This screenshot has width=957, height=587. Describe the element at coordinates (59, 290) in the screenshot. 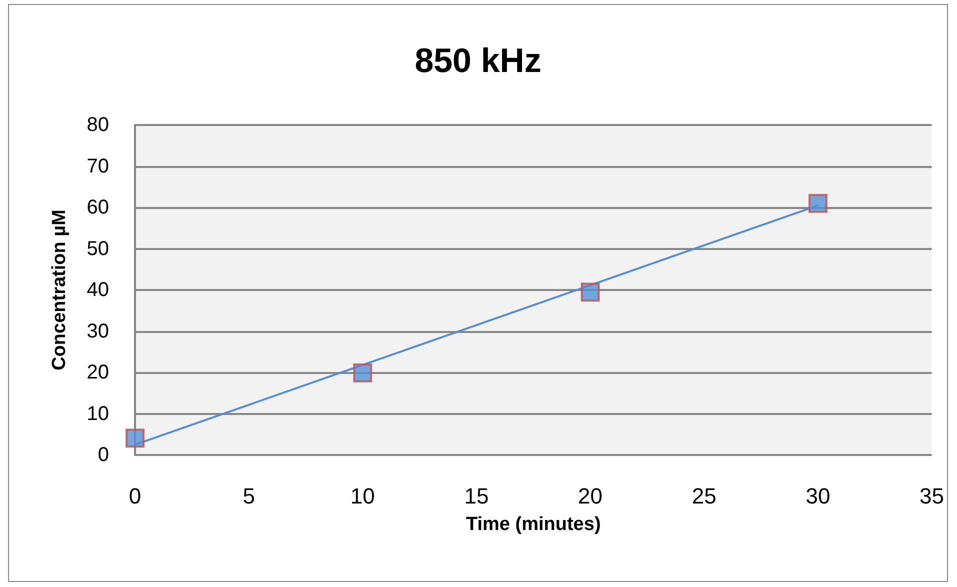

I see `y-axis-title: Concentration µM` at that location.